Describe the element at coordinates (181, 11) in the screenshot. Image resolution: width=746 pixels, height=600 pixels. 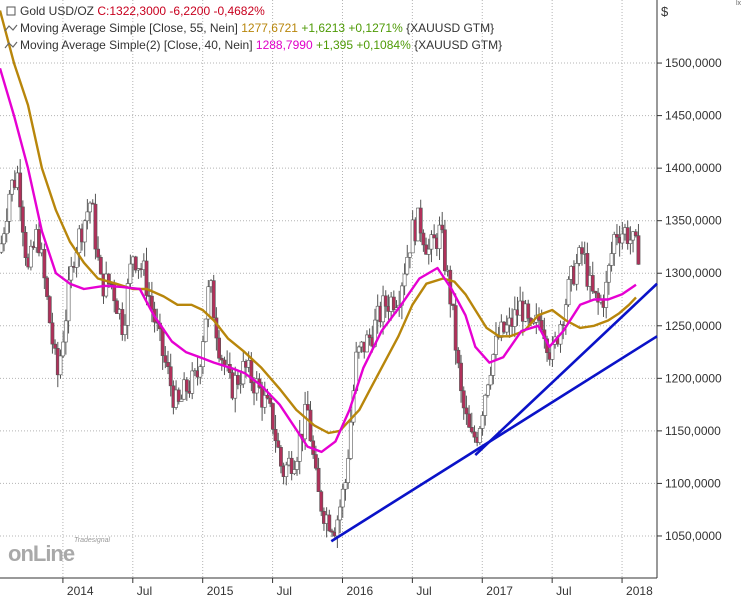
I see `legend-main-price: C:1322,3000 -6,2200 -0,4682%` at that location.